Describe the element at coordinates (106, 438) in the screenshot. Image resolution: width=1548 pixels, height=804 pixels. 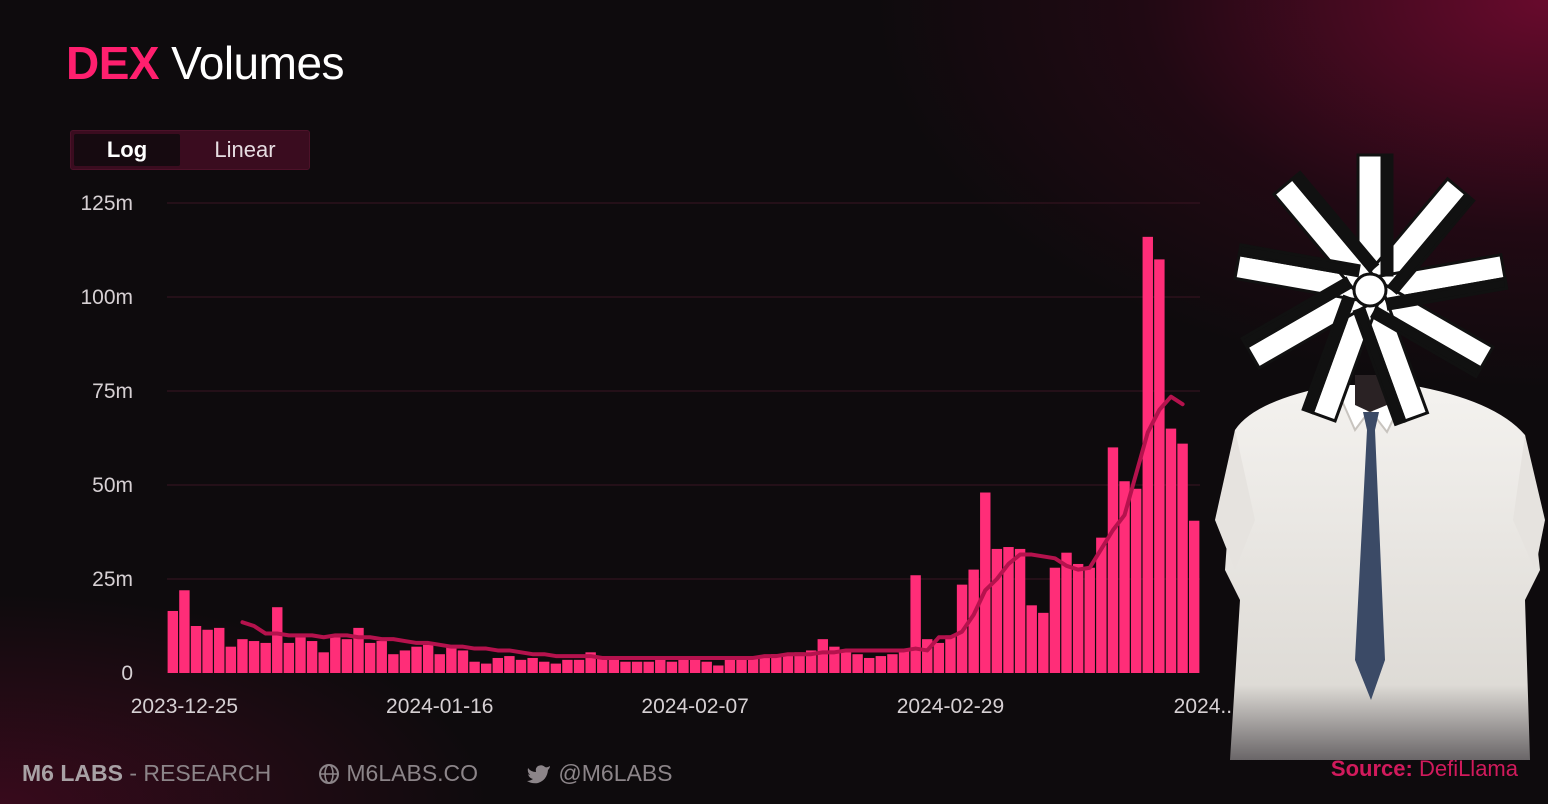
I see `y-axis-ticks: 0 25m 50m 75m 100m 125m` at that location.